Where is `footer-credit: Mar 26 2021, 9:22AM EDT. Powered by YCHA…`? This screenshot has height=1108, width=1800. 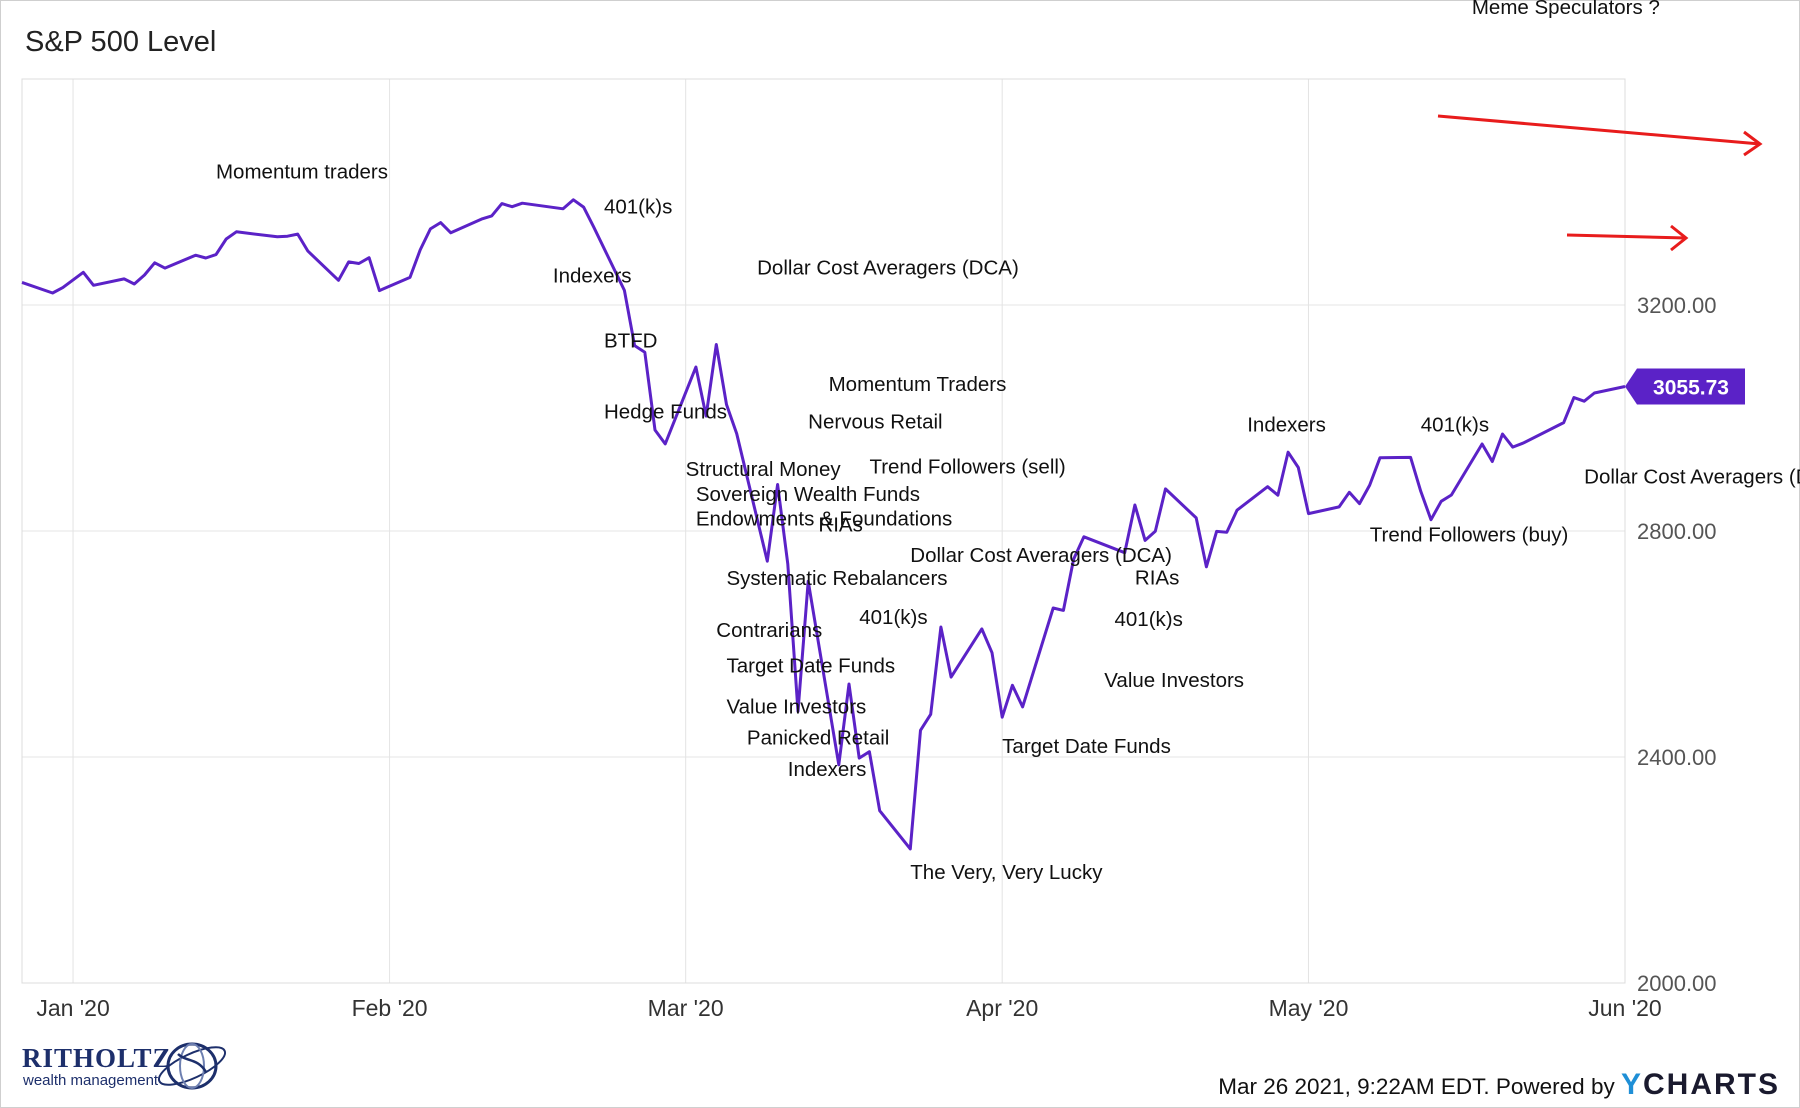 footer-credit: Mar 26 2021, 9:22AM EDT. Powered by YCHA… is located at coordinates (1499, 1085).